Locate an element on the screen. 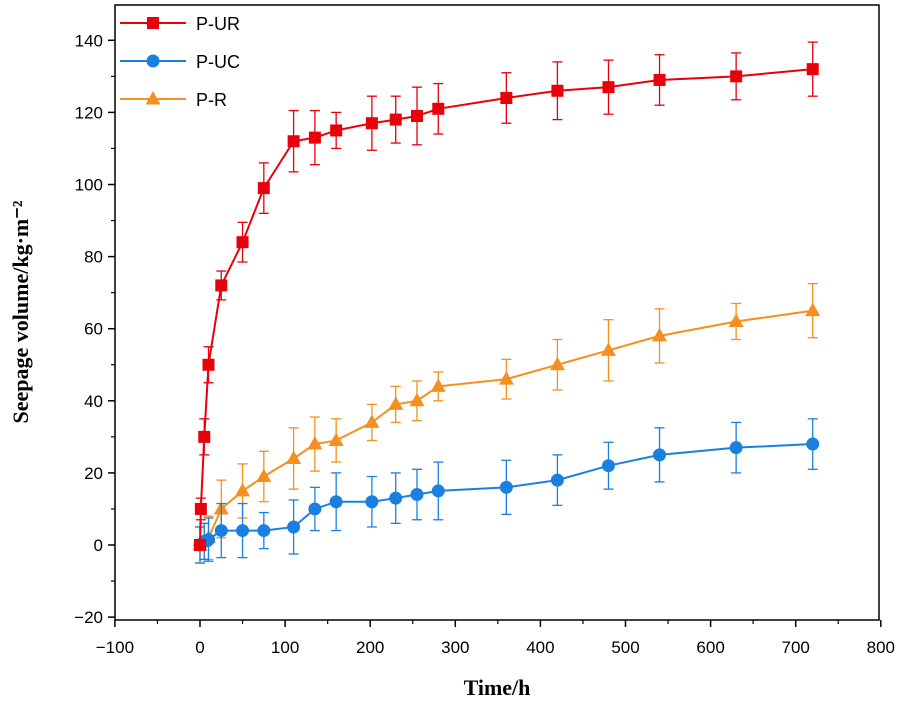  legend-label: P-UC is located at coordinates (218, 62).